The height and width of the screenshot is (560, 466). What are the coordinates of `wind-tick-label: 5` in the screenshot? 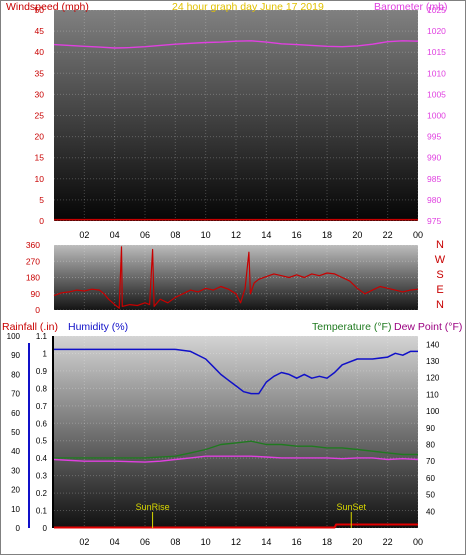 It's located at (41, 200).